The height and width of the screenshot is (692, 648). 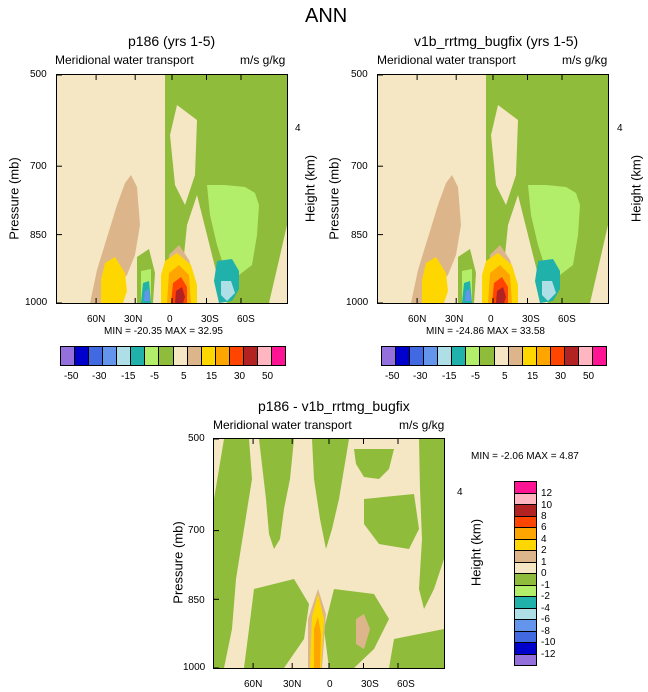 I want to click on panel-1-left-string: Meridional water transport, so click(x=124, y=60).